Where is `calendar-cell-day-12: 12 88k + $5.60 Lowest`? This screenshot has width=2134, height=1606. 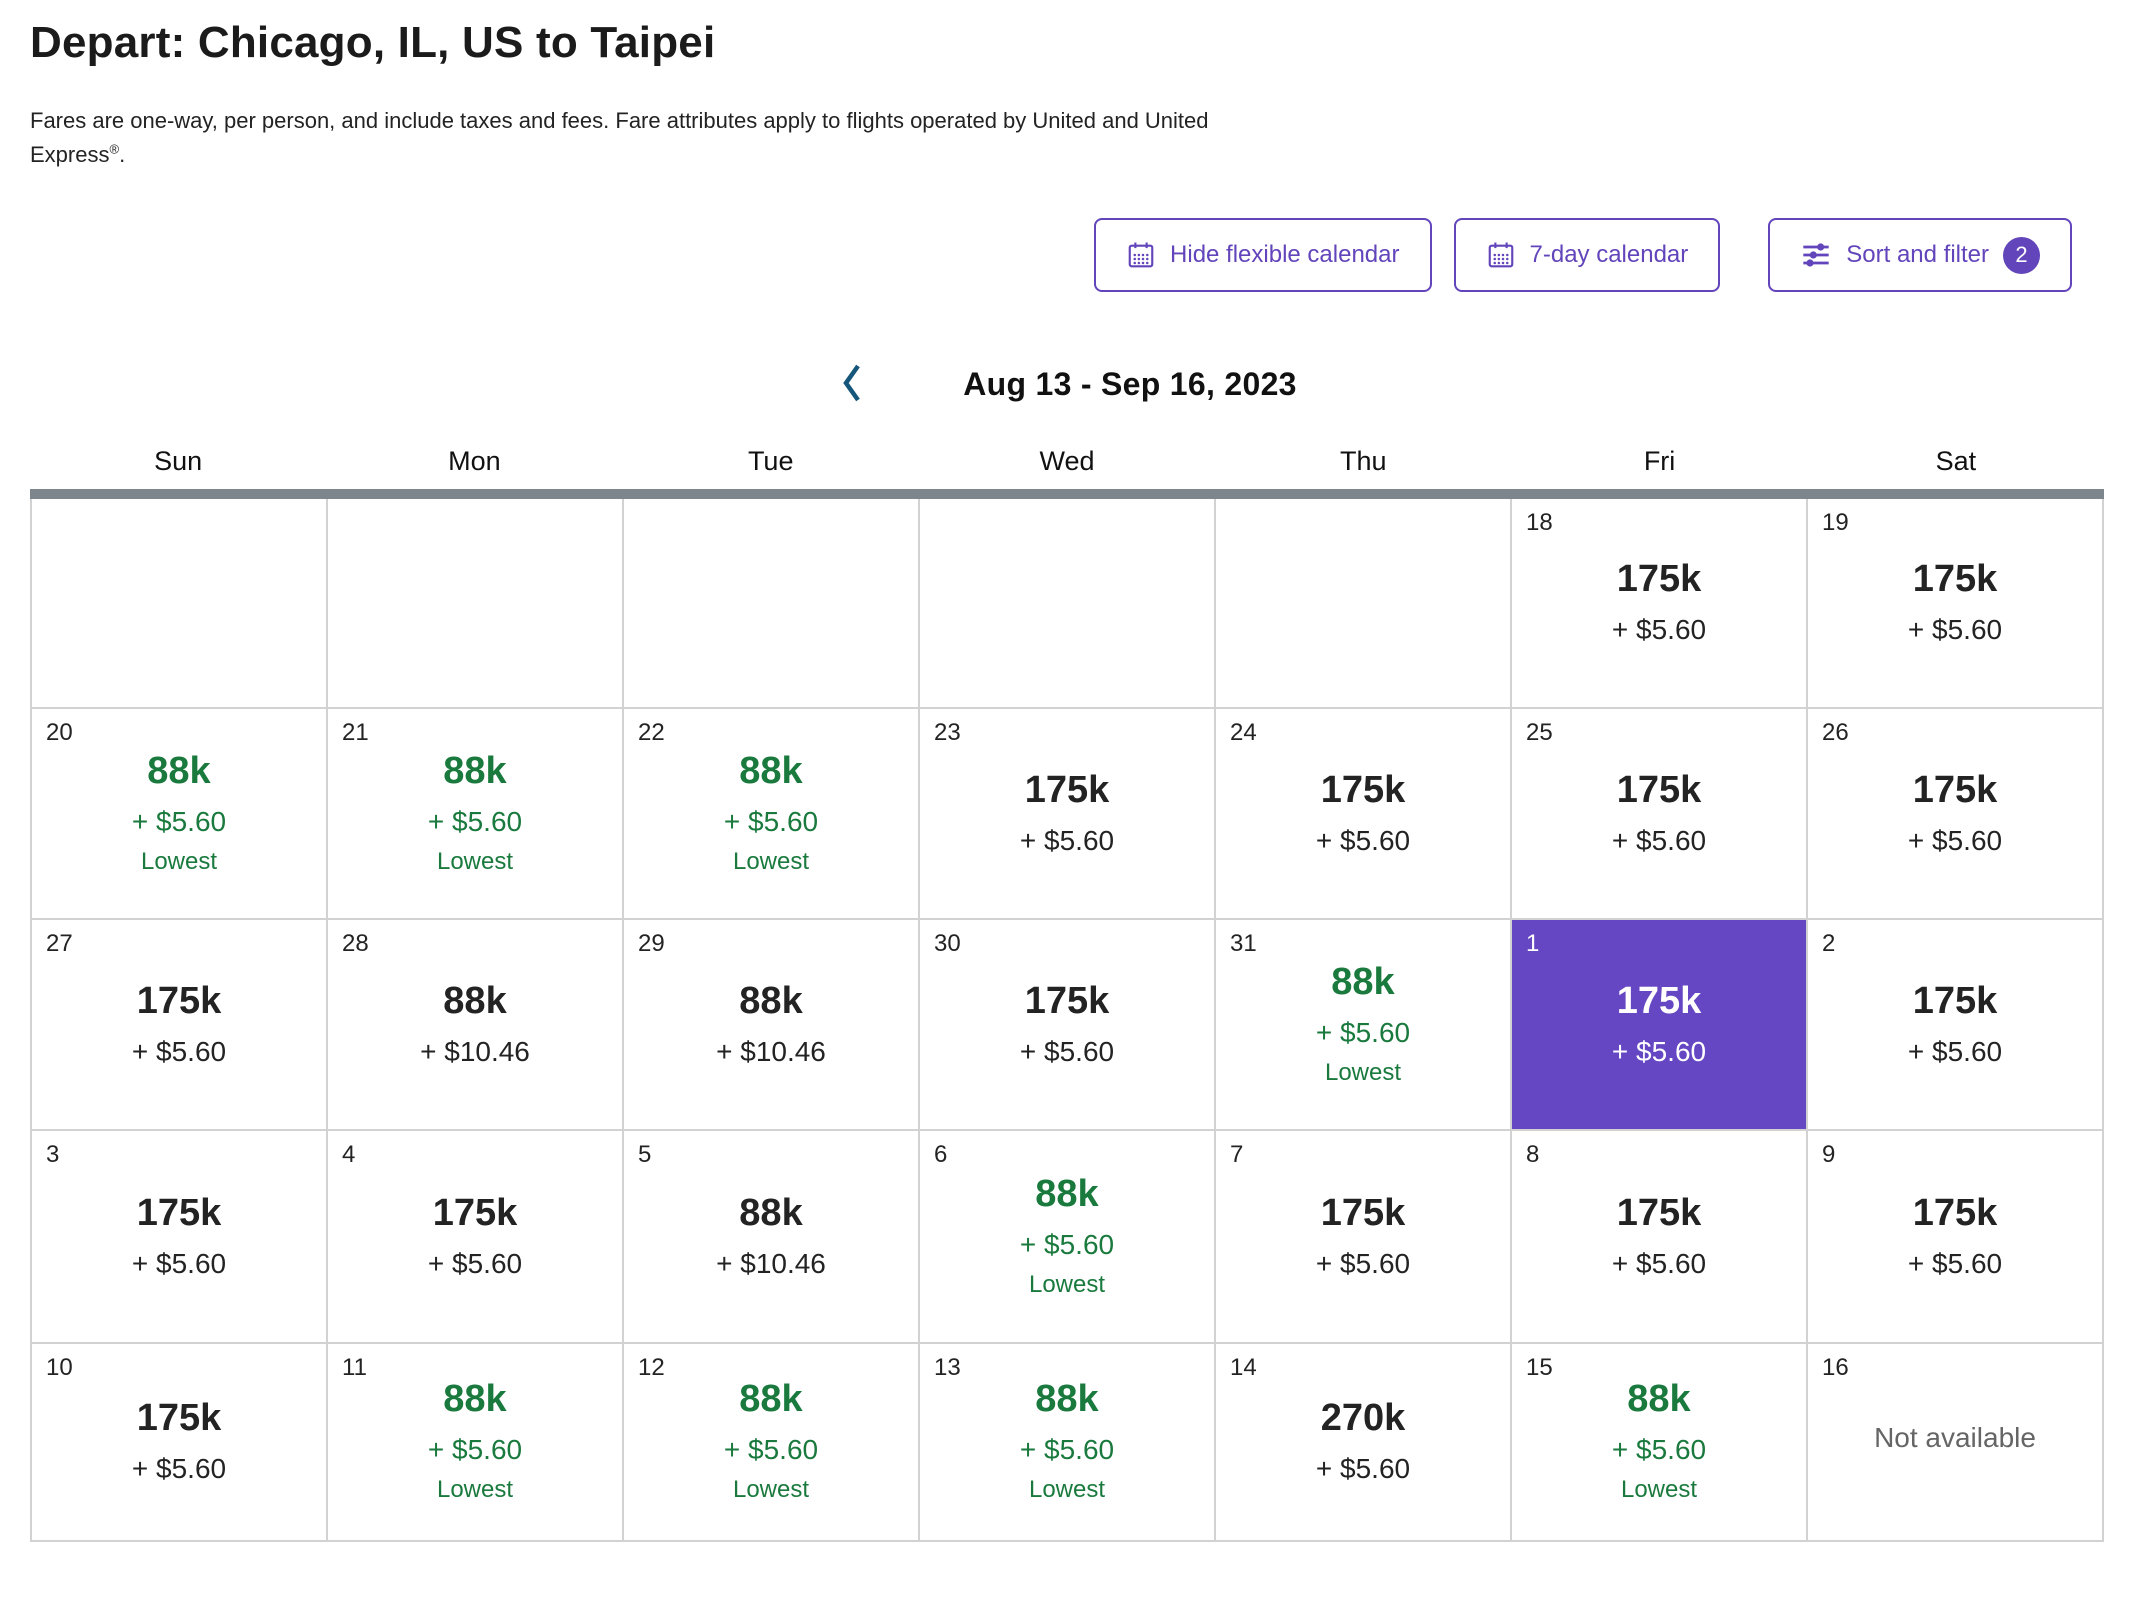 calendar-cell-day-12: 12 88k + $5.60 Lowest is located at coordinates (772, 1443).